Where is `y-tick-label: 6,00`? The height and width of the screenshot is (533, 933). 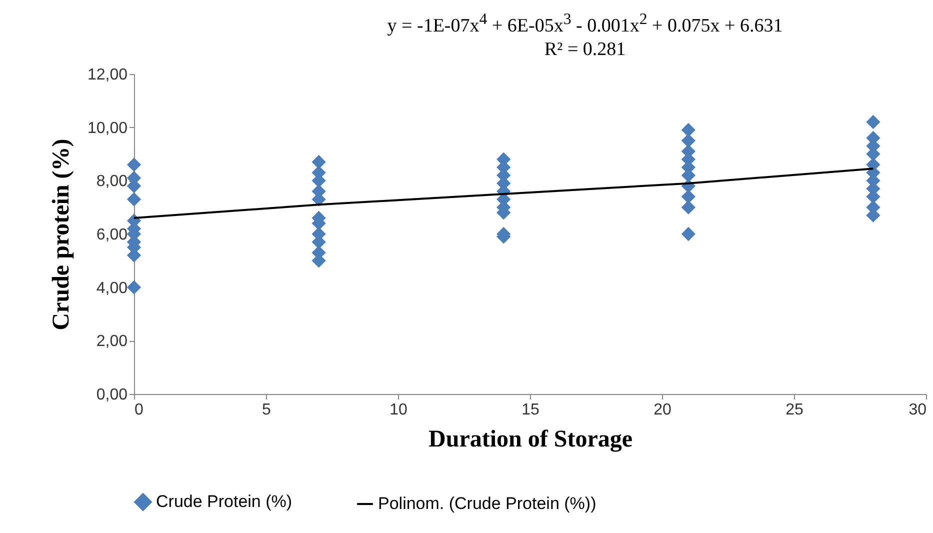
y-tick-label: 6,00 is located at coordinates (112, 235).